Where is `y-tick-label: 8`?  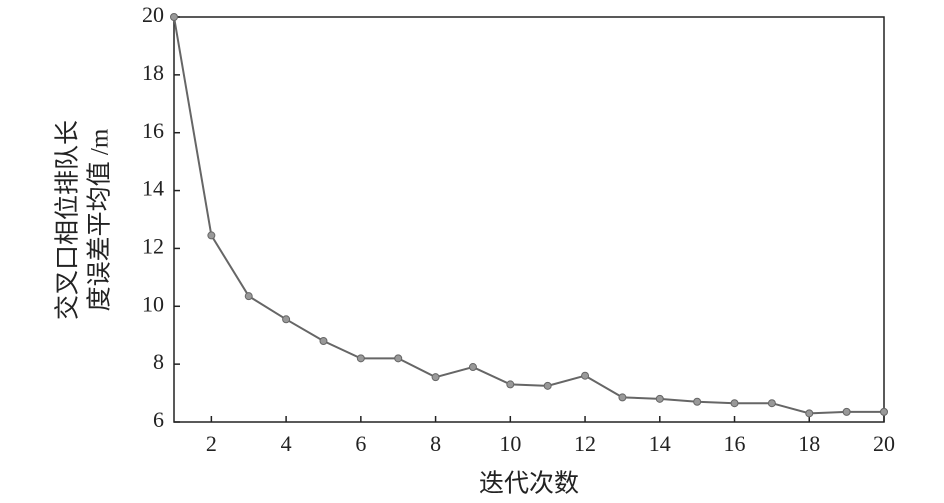 y-tick-label: 8 is located at coordinates (158, 361).